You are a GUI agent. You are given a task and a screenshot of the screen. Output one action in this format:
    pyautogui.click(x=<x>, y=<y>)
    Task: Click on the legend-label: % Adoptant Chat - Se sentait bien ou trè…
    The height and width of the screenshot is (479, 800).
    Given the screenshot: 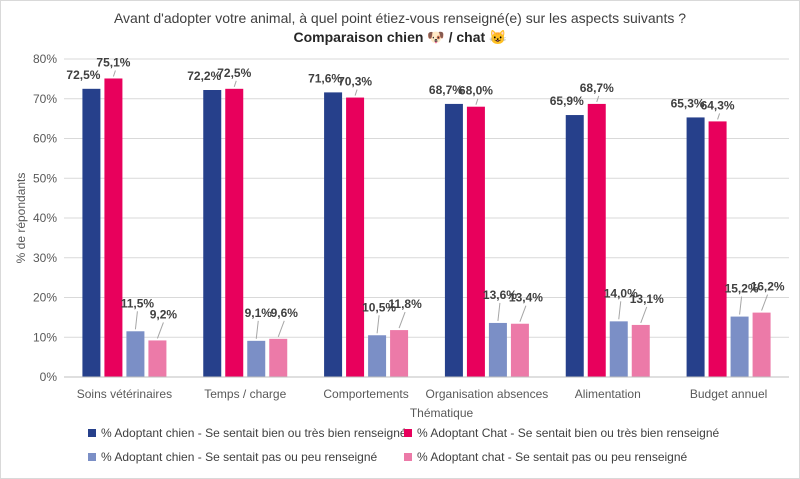 What is the action you would take?
    pyautogui.click(x=568, y=433)
    